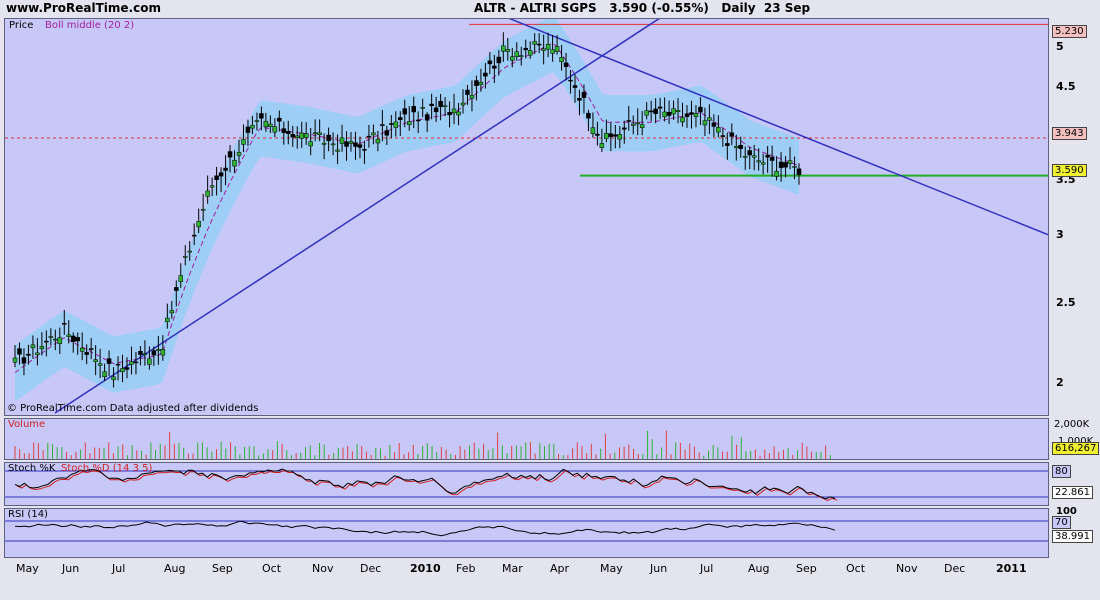  Describe the element at coordinates (1066, 86) in the screenshot. I see `y-tick: 4.5` at that location.